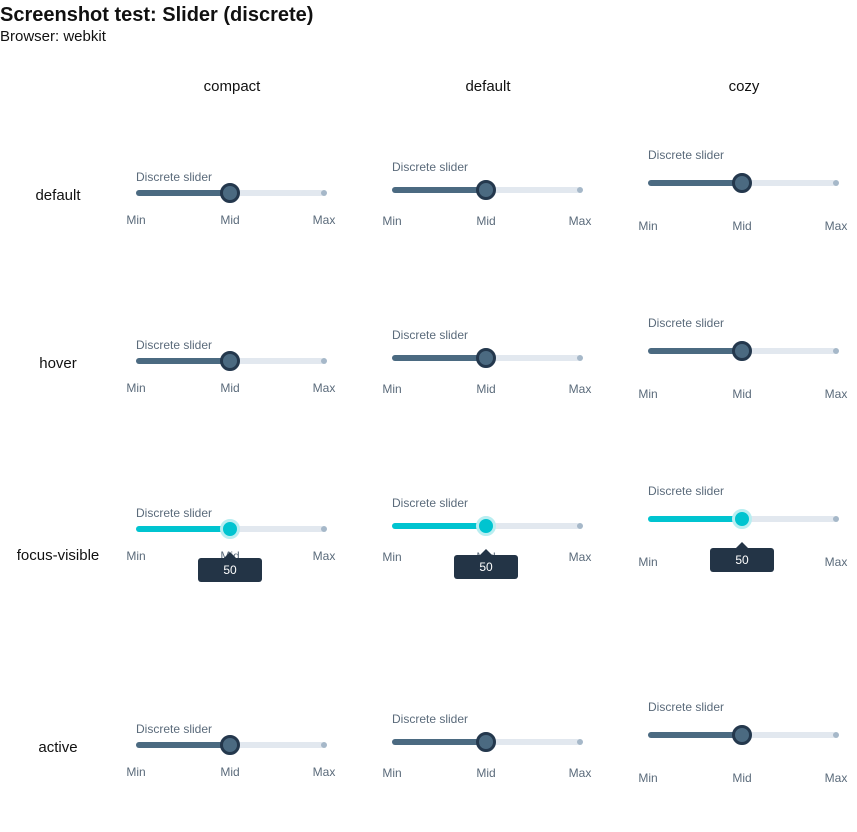  I want to click on slider-cell-hover-compact: Discrete slider Min Mid Max, so click(232, 388).